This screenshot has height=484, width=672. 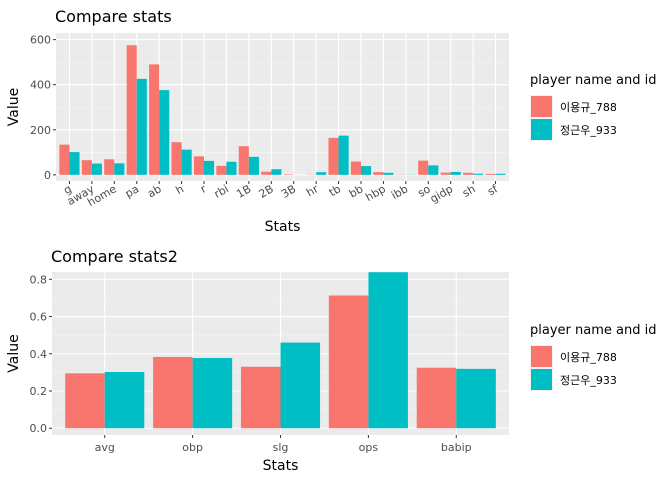 I want to click on x-tick-label: obp, so click(x=192, y=447).